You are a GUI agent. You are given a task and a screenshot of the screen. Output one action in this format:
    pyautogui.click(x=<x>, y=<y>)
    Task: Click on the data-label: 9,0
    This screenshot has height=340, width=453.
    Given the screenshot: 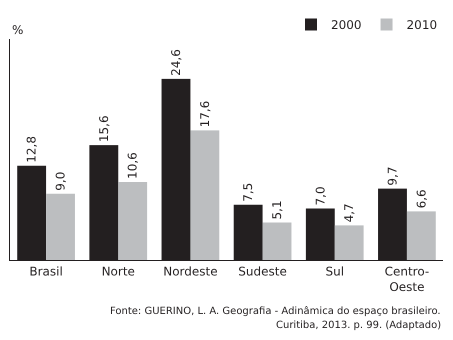 What is the action you would take?
    pyautogui.click(x=61, y=181)
    